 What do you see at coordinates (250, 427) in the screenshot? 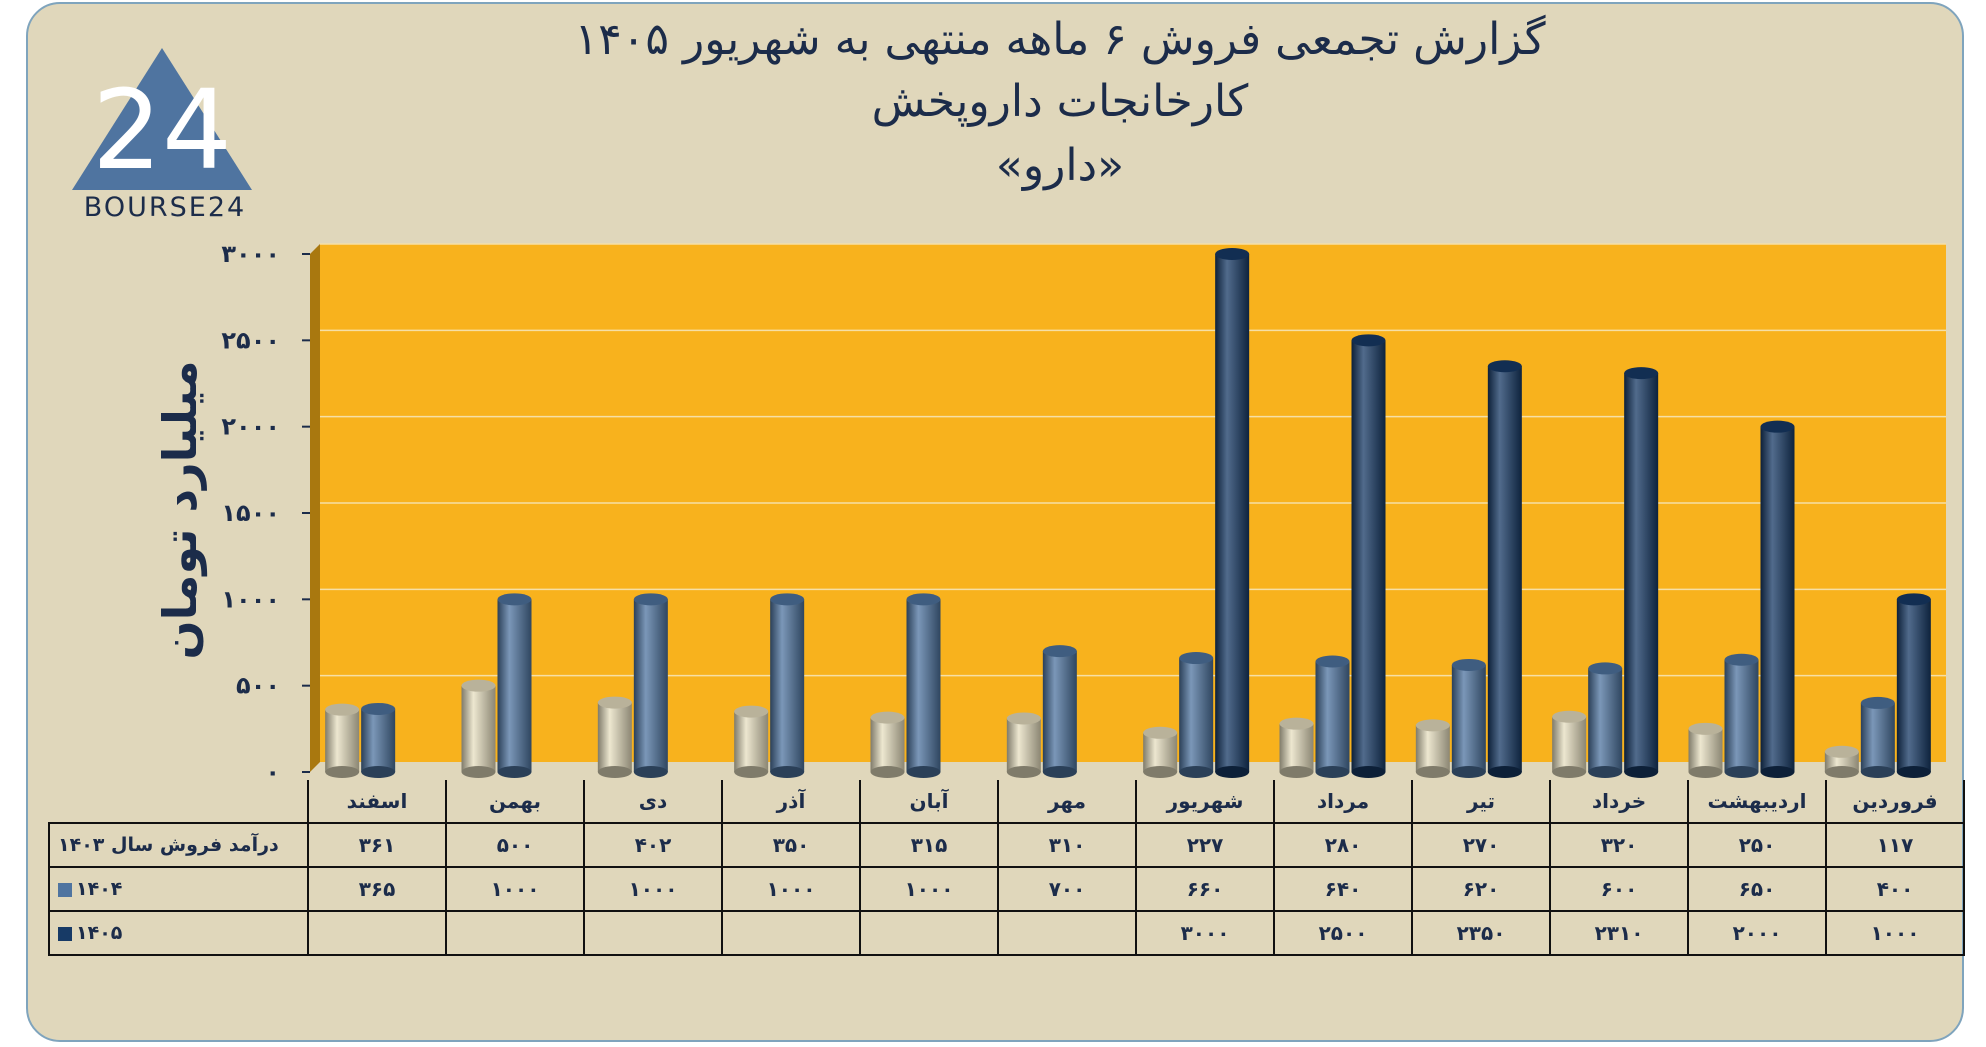
I see `y-tick-label: ۲۰۰۰` at bounding box center [250, 427].